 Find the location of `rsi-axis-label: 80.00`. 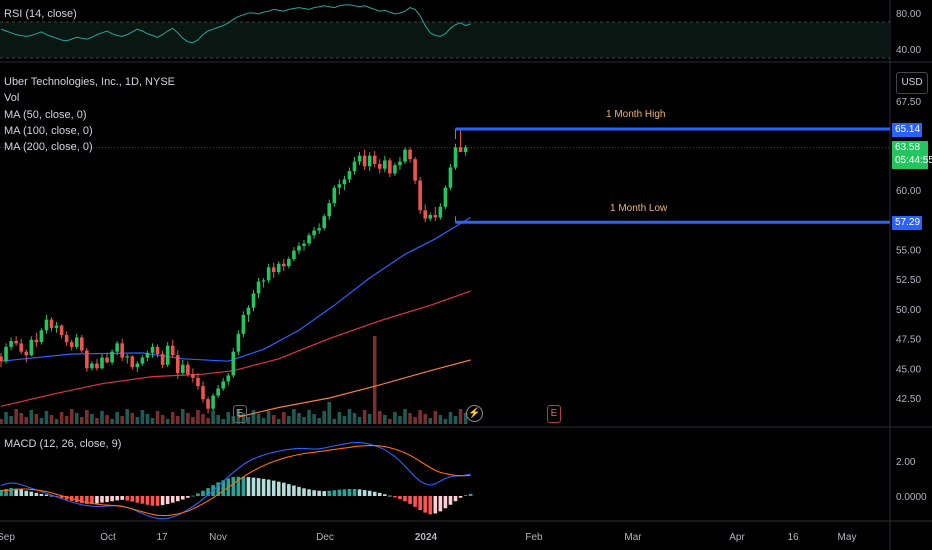

rsi-axis-label: 80.00 is located at coordinates (908, 14).